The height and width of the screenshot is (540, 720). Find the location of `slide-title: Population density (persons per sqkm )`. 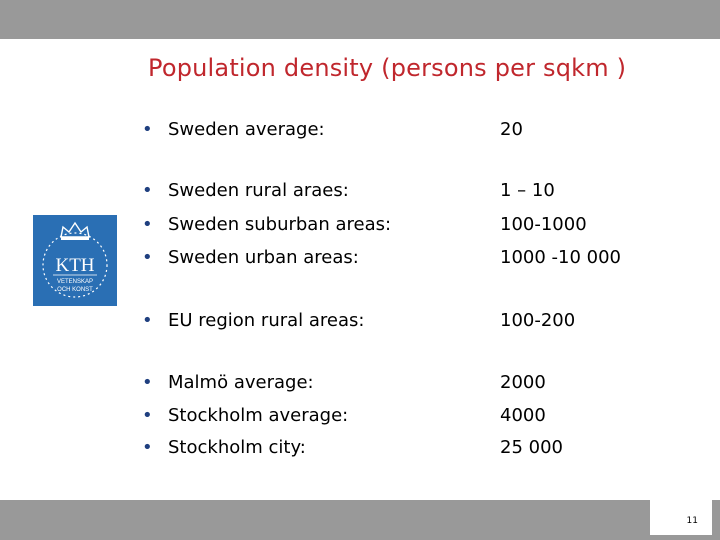

slide-title: Population density (persons per sqkm ) is located at coordinates (387, 68).